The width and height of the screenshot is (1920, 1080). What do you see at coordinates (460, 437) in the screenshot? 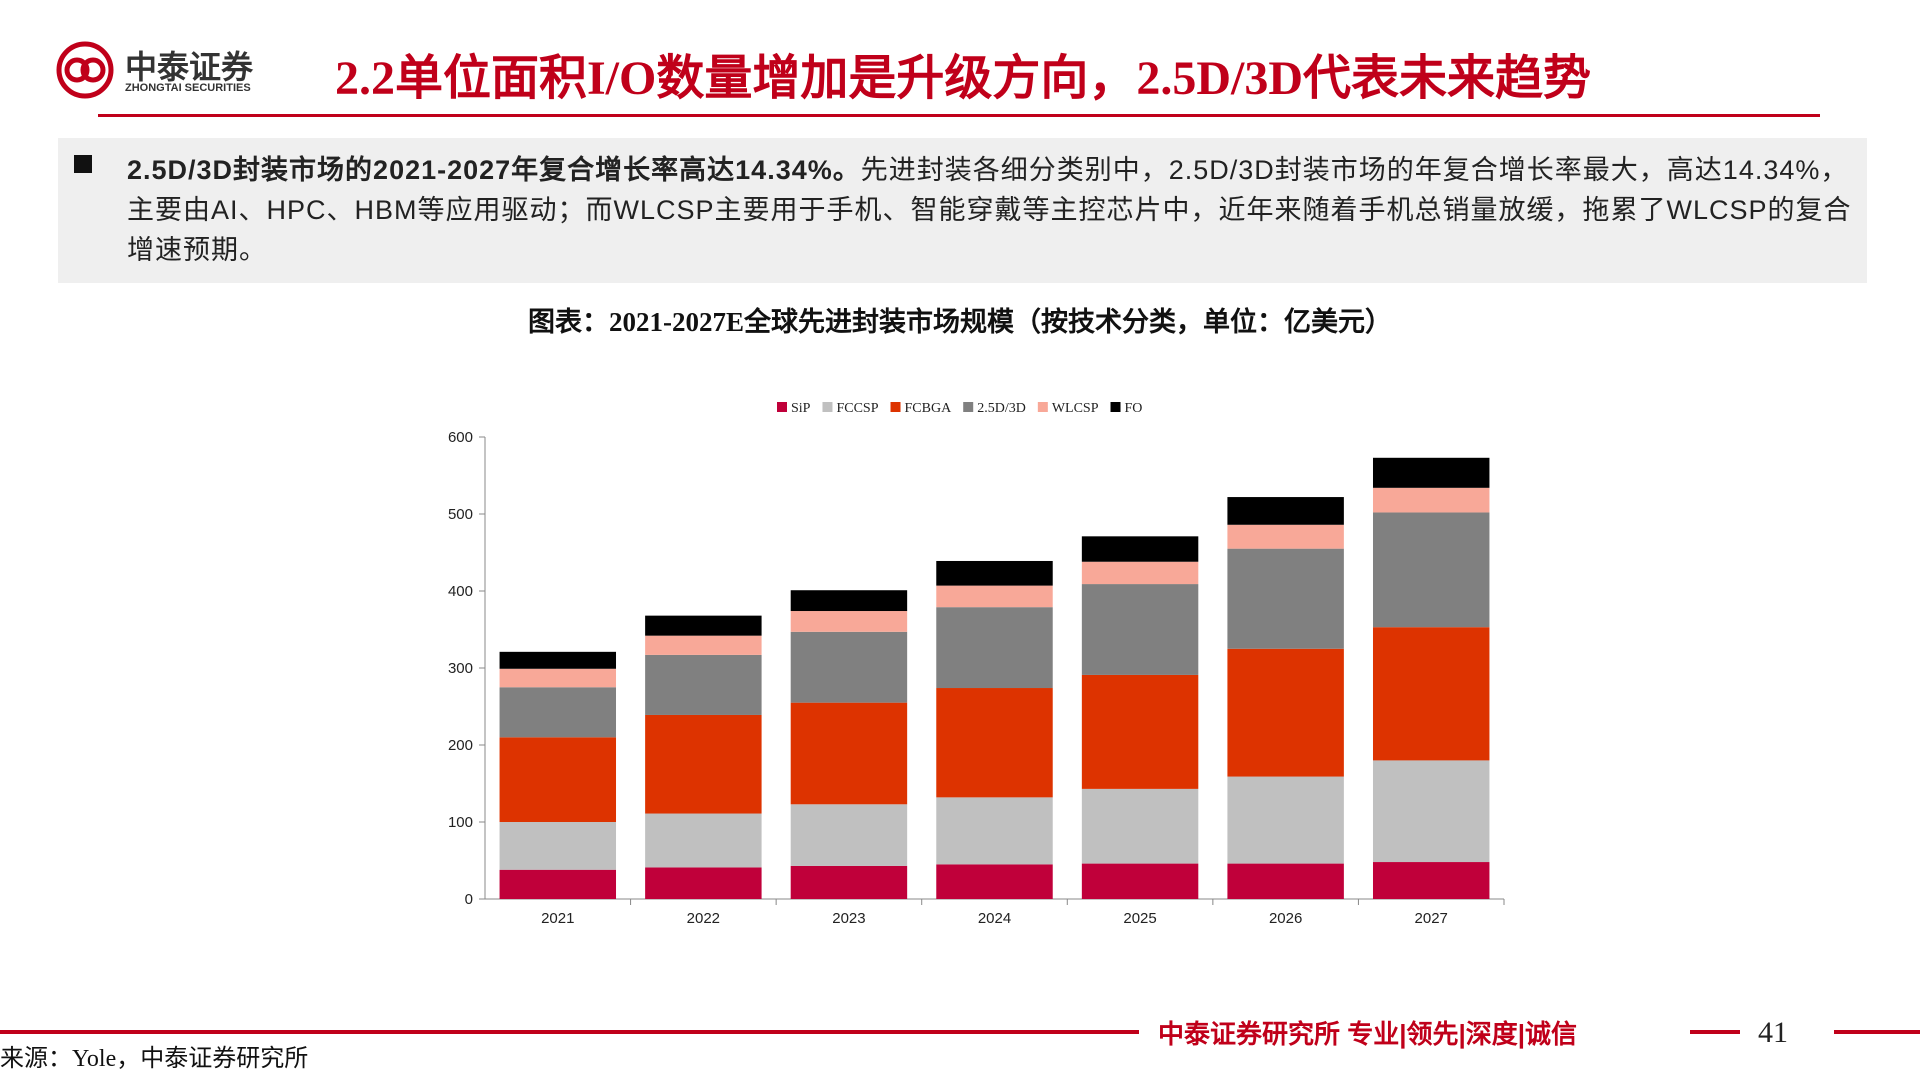
I see `y-tick-label: 600` at bounding box center [460, 437].